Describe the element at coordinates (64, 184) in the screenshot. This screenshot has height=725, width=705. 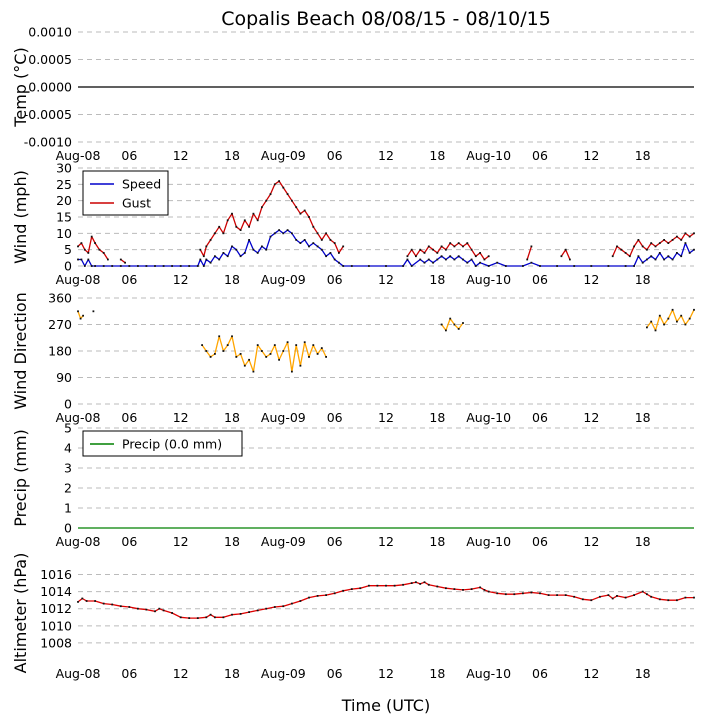
I see `y-tick-label: 25` at that location.